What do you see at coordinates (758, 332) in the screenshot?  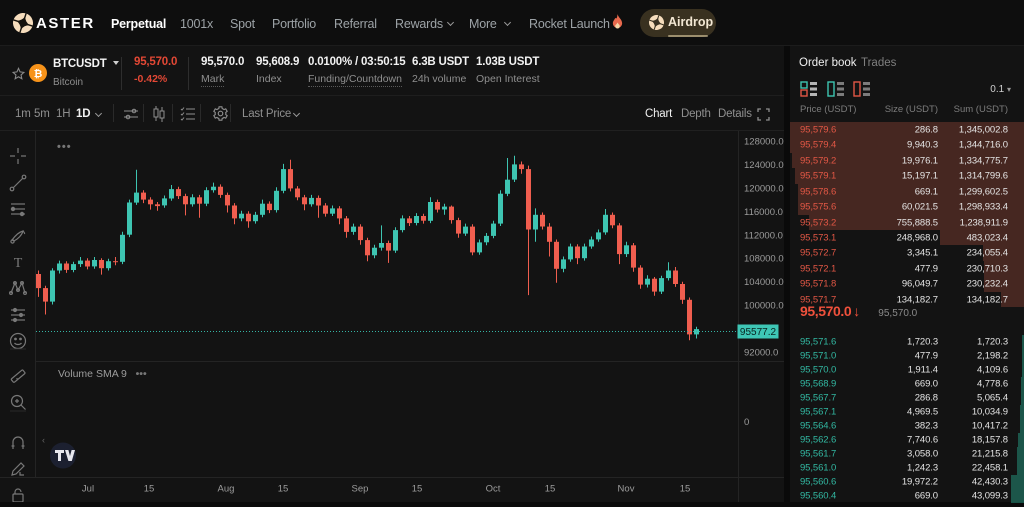 I see `svg-text: 95577.2` at bounding box center [758, 332].